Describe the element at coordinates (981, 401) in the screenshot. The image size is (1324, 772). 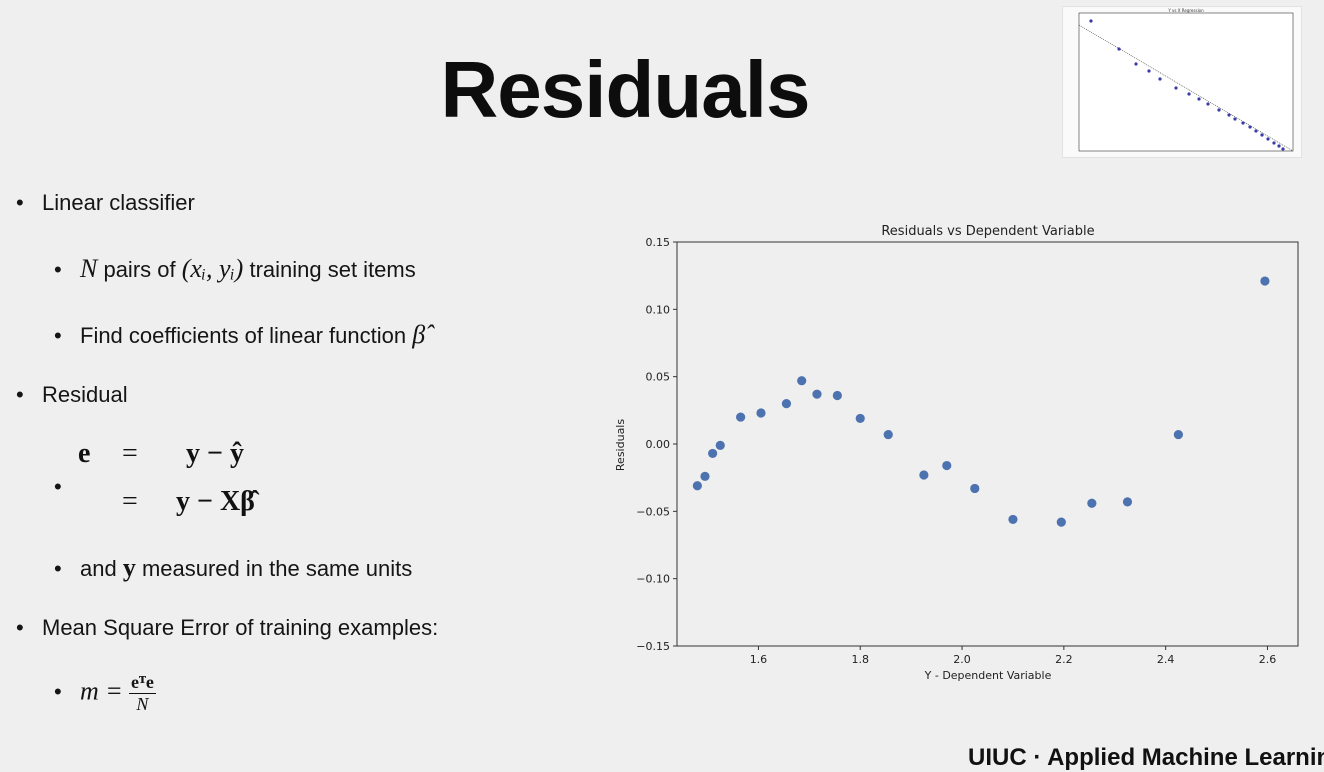
I see `chart-points` at that location.